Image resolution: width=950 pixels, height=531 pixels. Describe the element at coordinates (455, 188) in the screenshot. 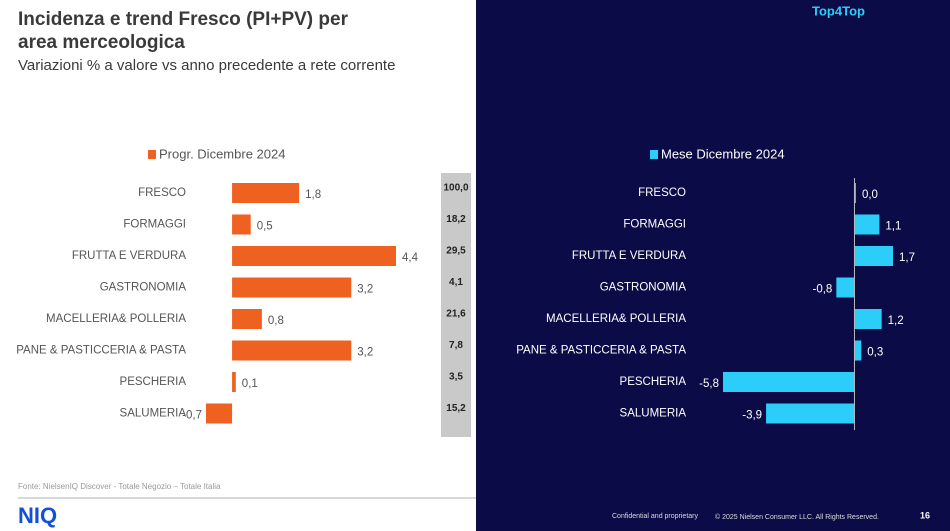

I see `incidence-value: 100,0` at that location.